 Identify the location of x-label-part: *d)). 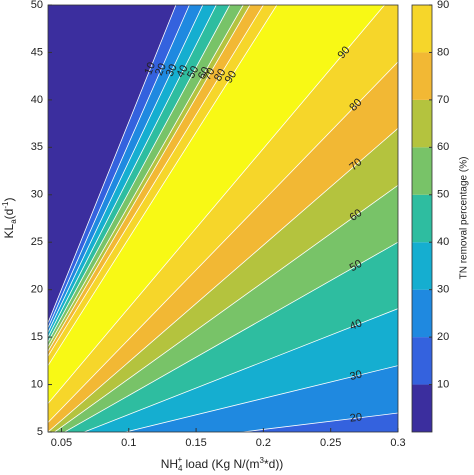
(273, 464).